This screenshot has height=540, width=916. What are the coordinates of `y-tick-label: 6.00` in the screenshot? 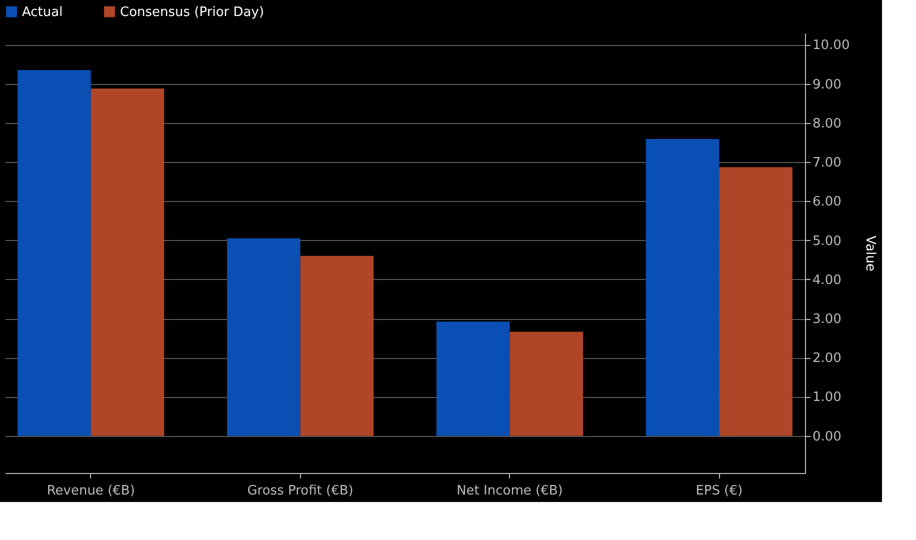 It's located at (827, 202).